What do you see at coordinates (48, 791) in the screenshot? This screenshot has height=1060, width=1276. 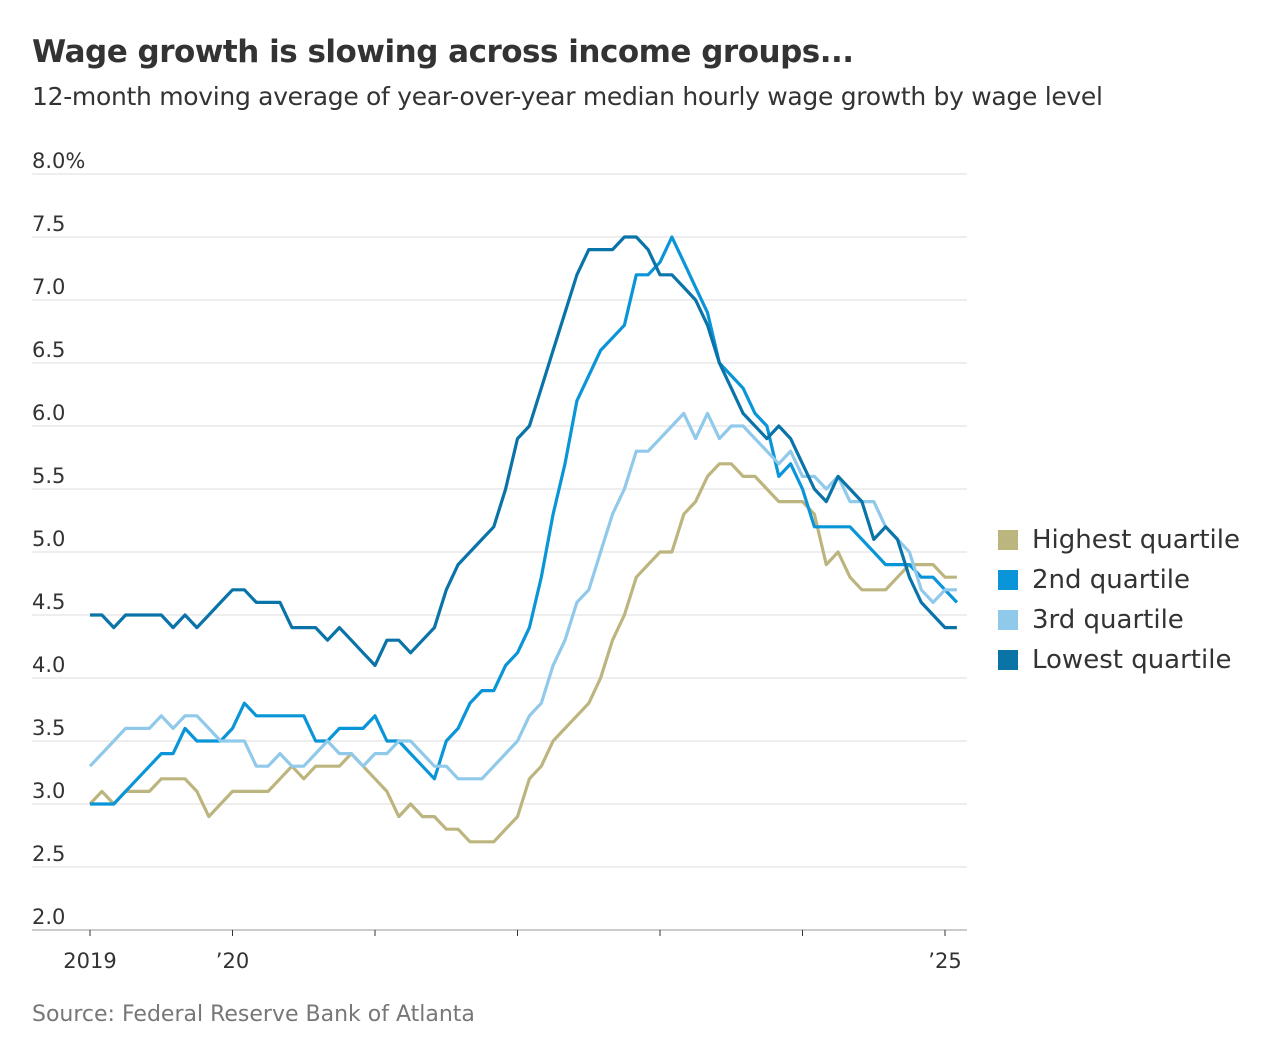 I see `y-tick-label: 3.0` at bounding box center [48, 791].